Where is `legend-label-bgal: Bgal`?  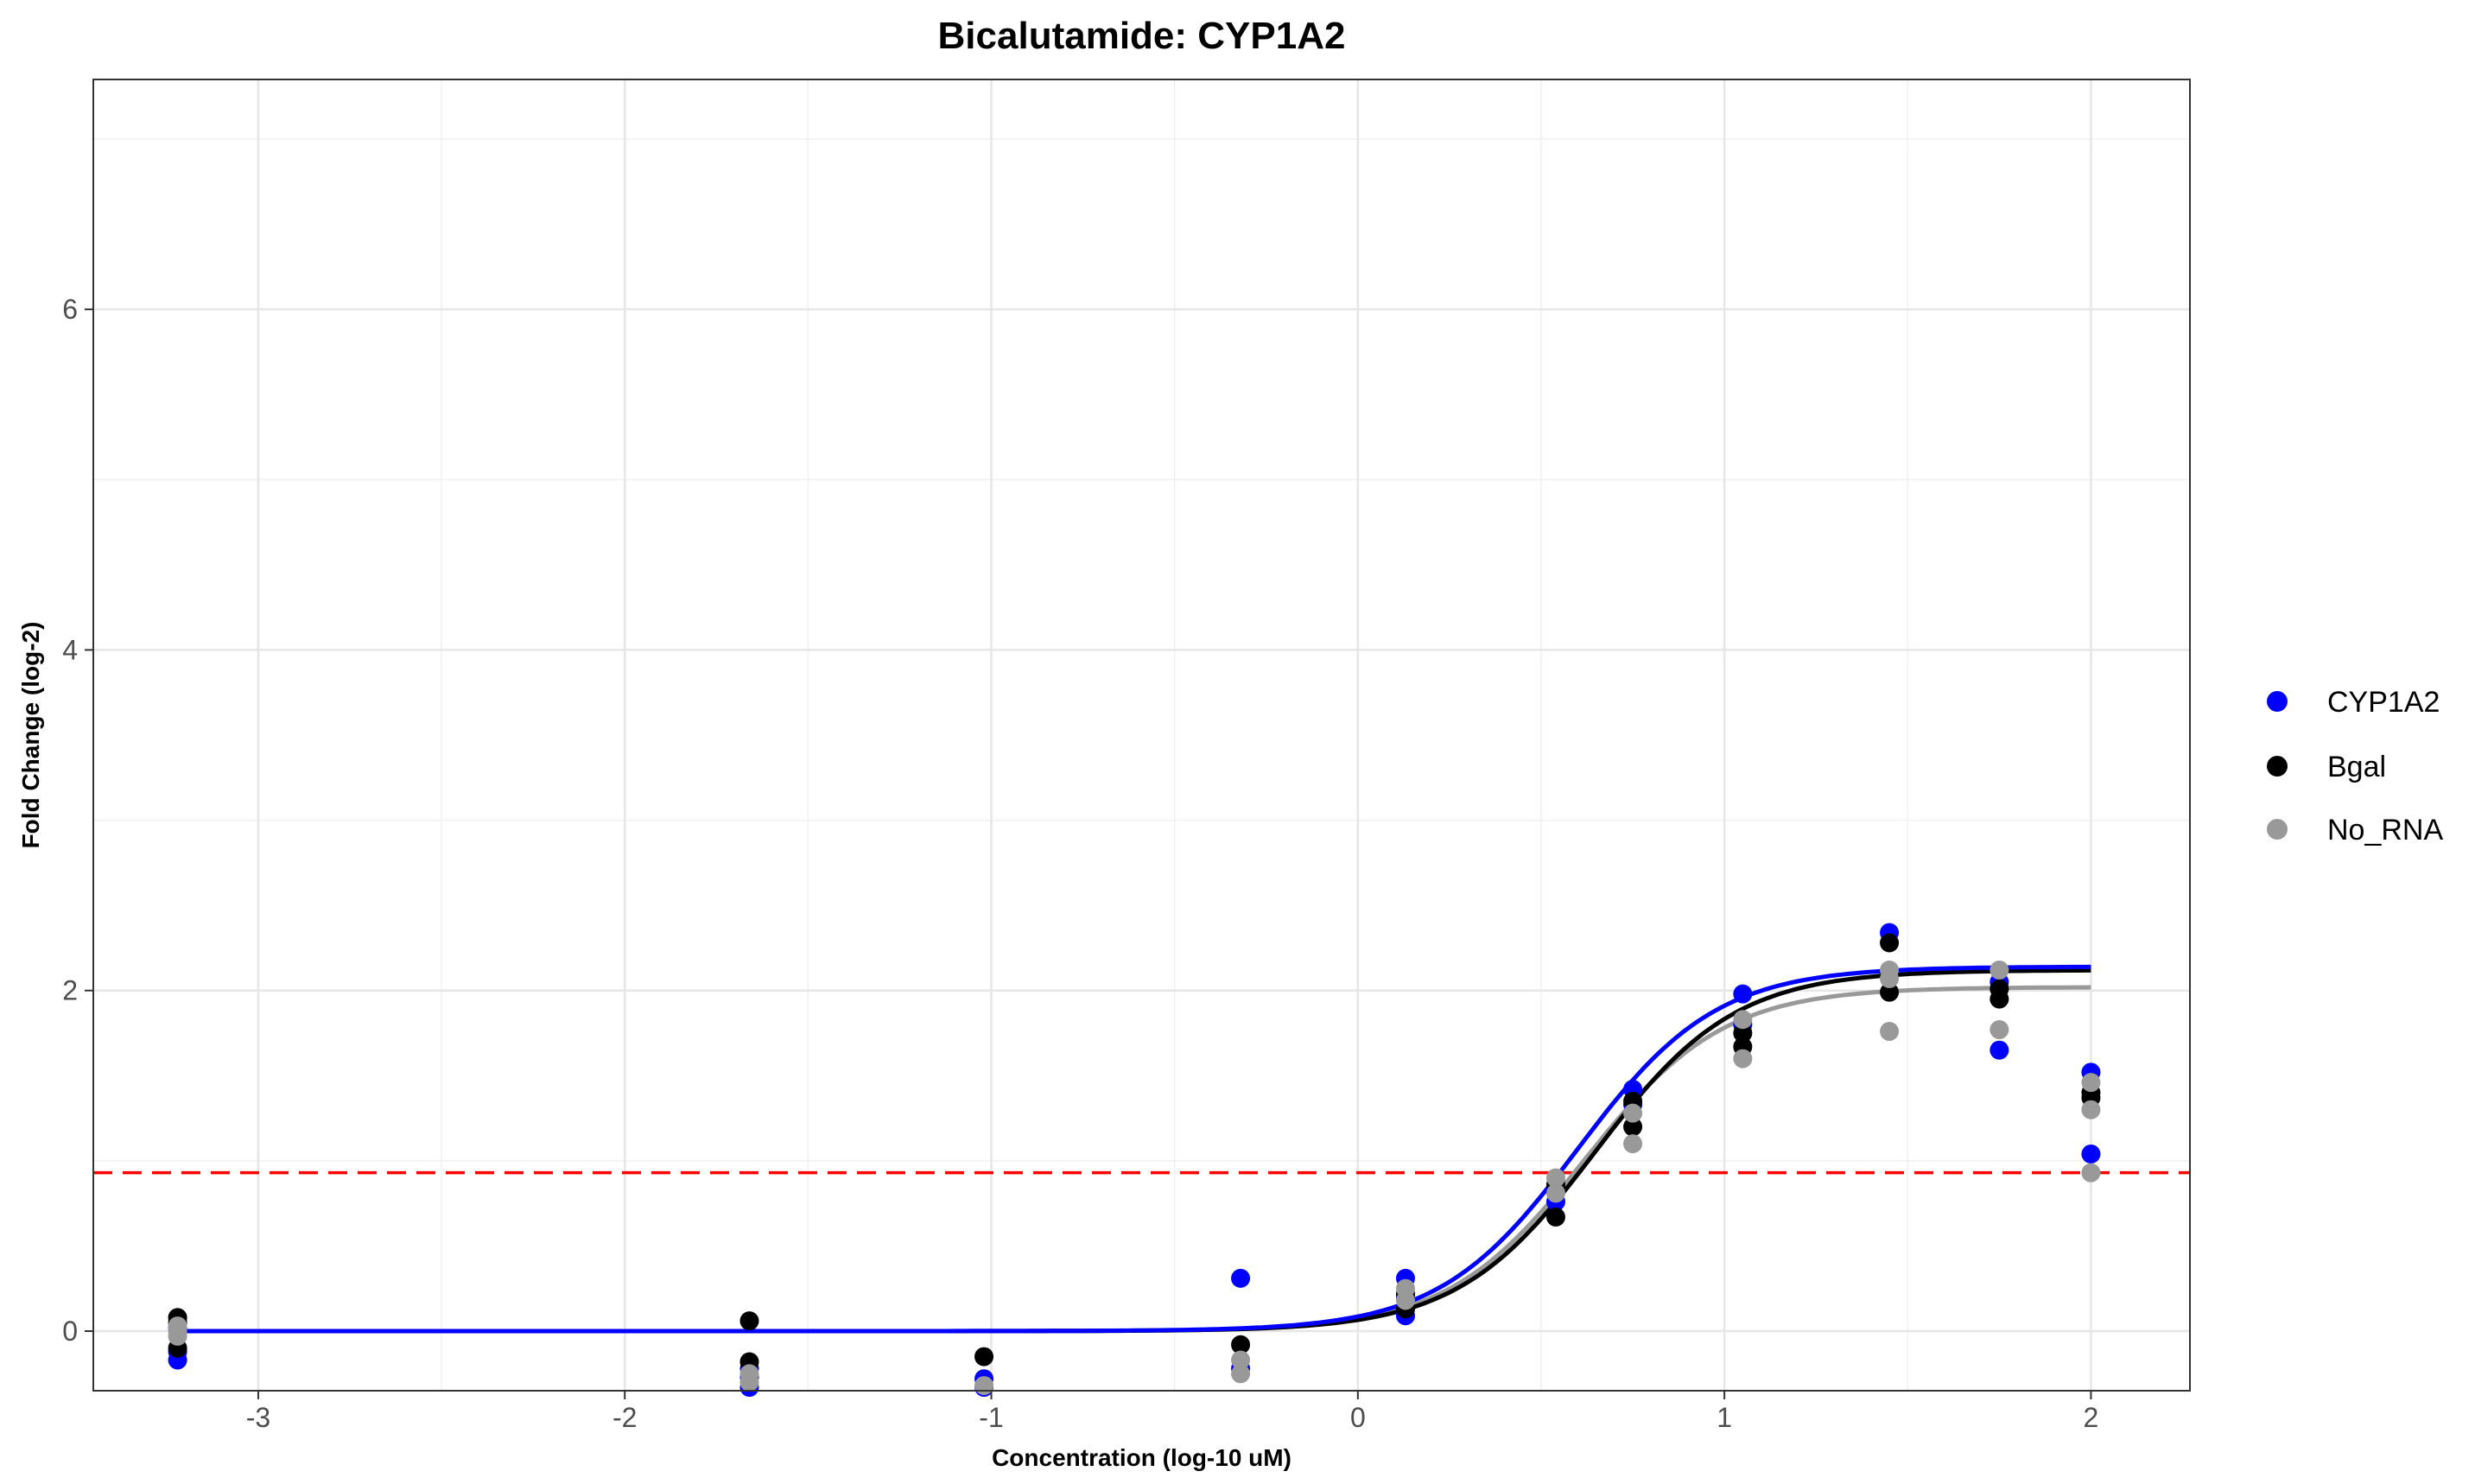 legend-label-bgal: Bgal is located at coordinates (2356, 767).